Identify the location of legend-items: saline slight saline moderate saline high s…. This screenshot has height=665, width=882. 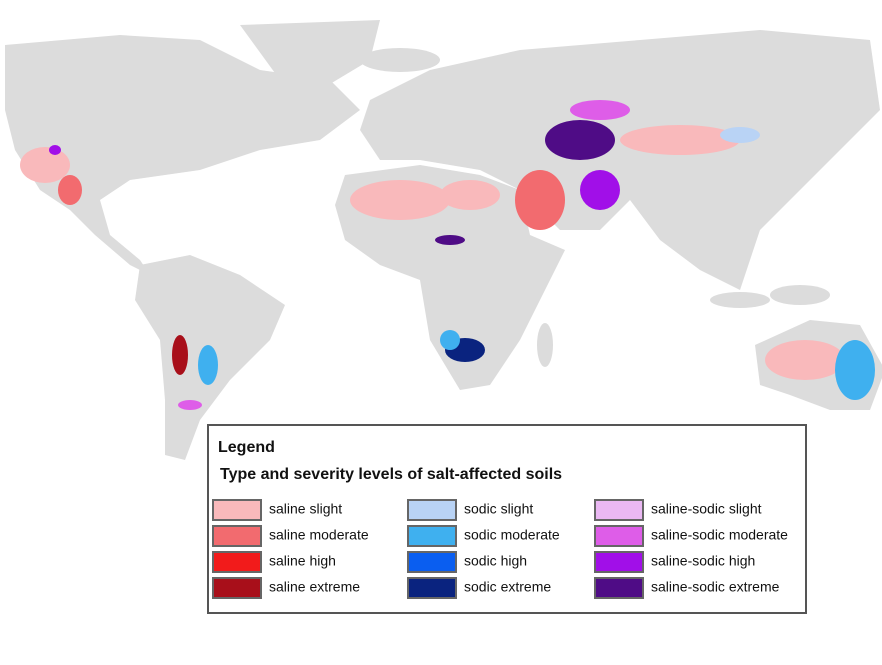
(500, 549).